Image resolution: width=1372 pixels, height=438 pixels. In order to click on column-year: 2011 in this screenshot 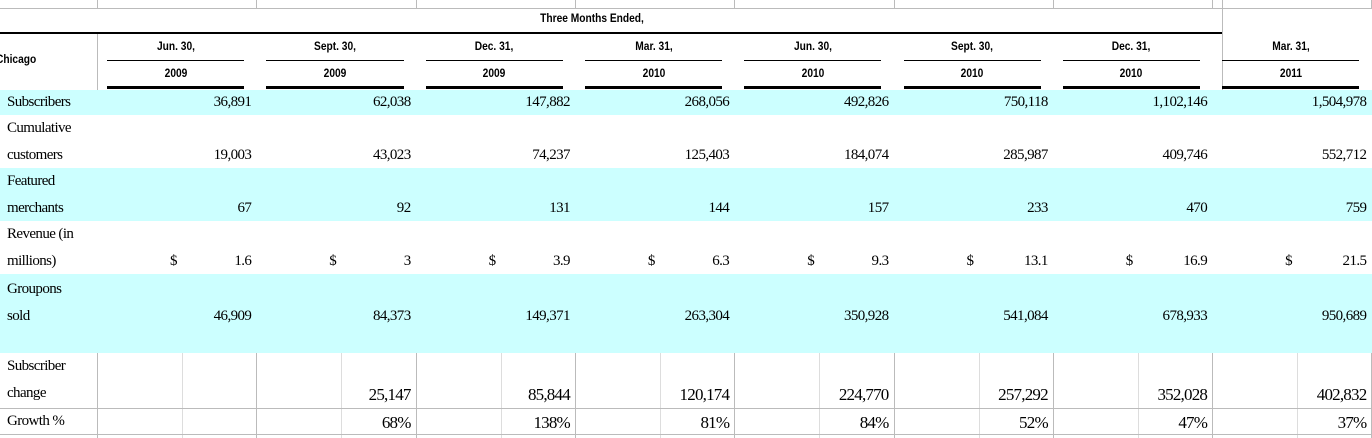, I will do `click(1290, 73)`.